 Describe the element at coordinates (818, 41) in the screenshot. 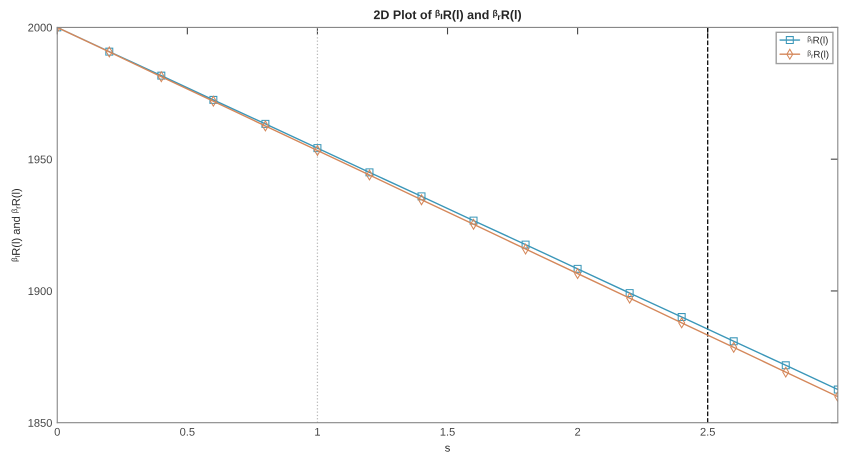

I see `legend-label: ᵝₗR(l)` at that location.